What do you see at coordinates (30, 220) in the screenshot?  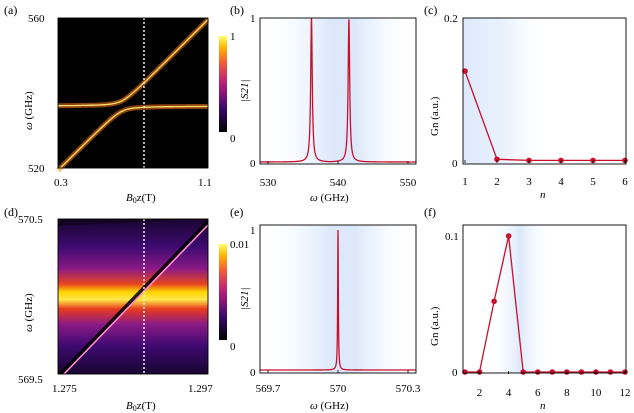 I see `y-tick-top-d: 570.5` at bounding box center [30, 220].